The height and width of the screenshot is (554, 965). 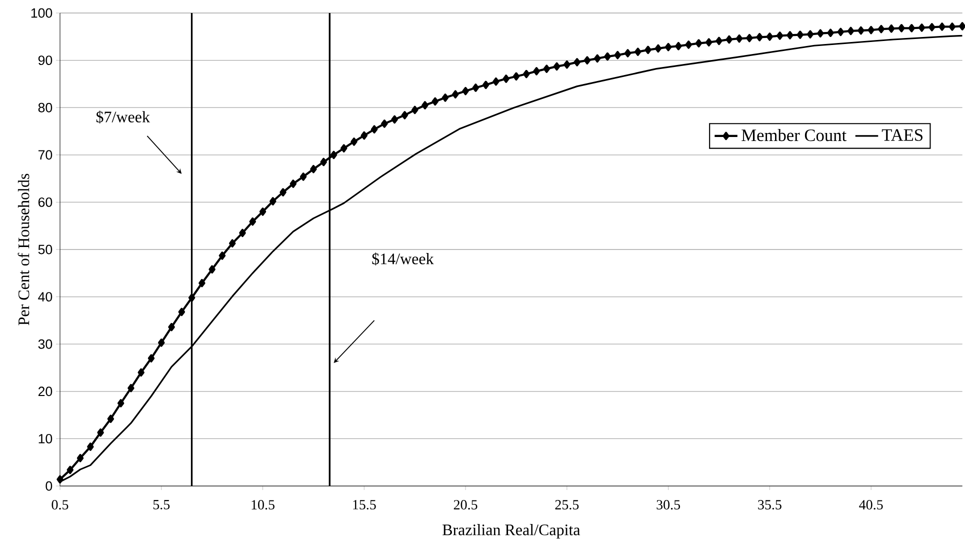 I want to click on ref-line-label: $14/week, so click(x=403, y=259).